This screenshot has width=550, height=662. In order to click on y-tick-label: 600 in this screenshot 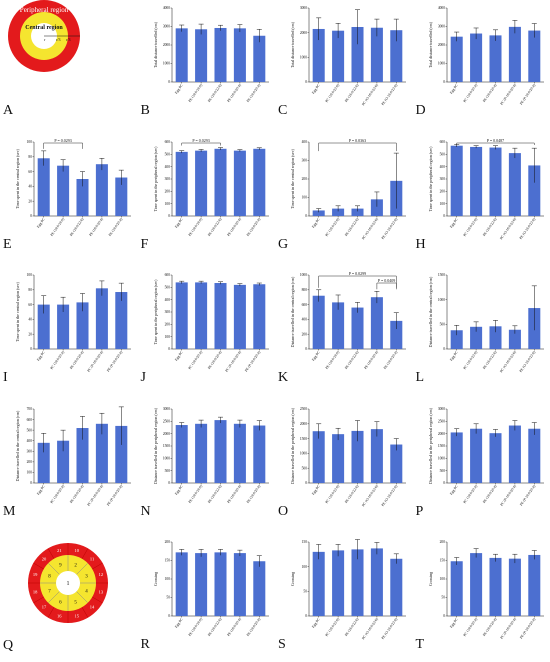, I will do `click(305, 305)`.